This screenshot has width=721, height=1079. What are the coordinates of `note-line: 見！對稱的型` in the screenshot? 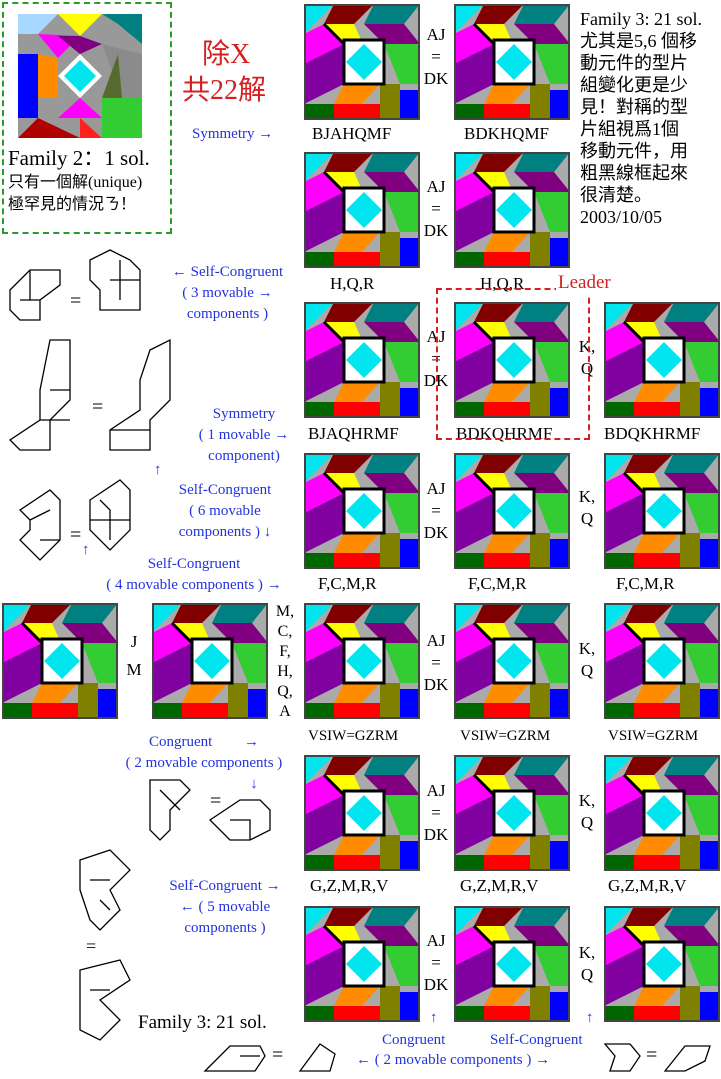 It's located at (634, 107).